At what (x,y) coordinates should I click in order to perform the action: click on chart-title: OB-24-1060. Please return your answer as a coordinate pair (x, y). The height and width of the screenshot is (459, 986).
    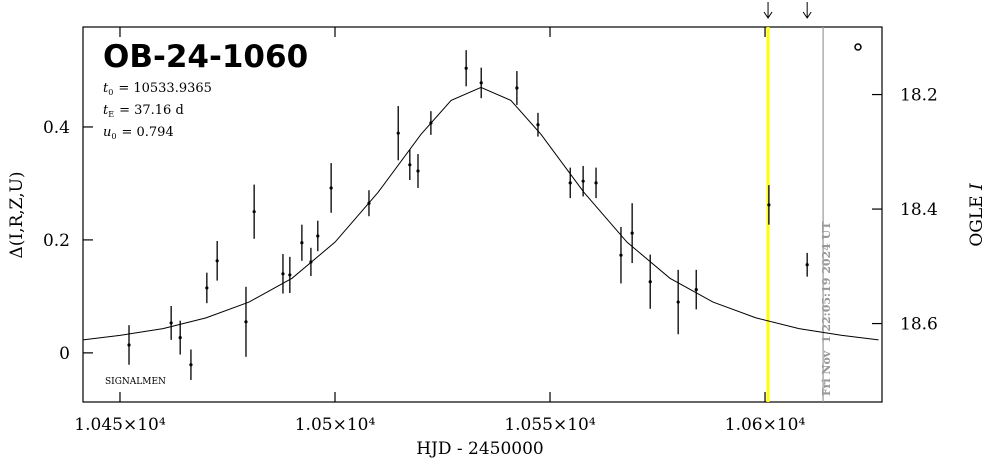
    Looking at the image, I should click on (205, 57).